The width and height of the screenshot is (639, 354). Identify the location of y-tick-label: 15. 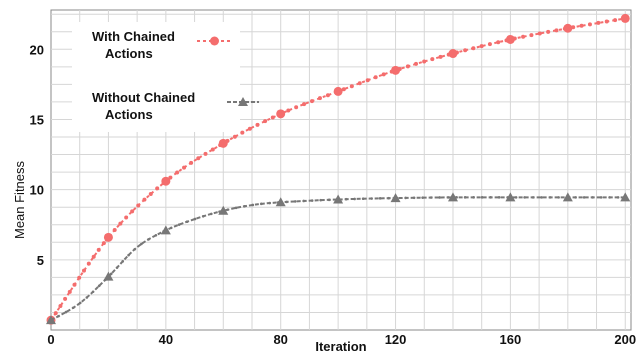
(37, 119).